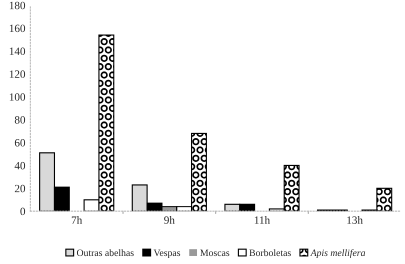  I want to click on legend-label: Outras abelhas, so click(105, 252).